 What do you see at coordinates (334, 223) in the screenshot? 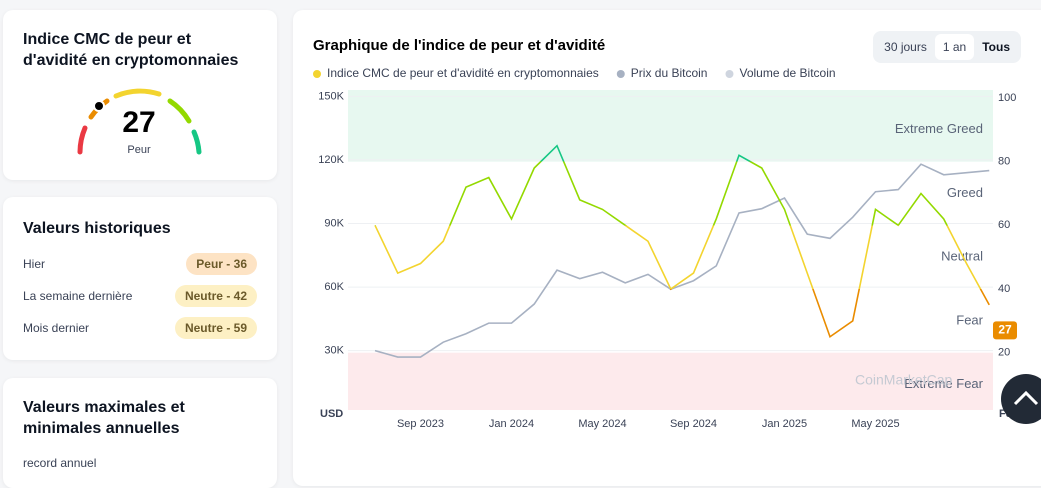
I see `y-tick-label: 90K` at bounding box center [334, 223].